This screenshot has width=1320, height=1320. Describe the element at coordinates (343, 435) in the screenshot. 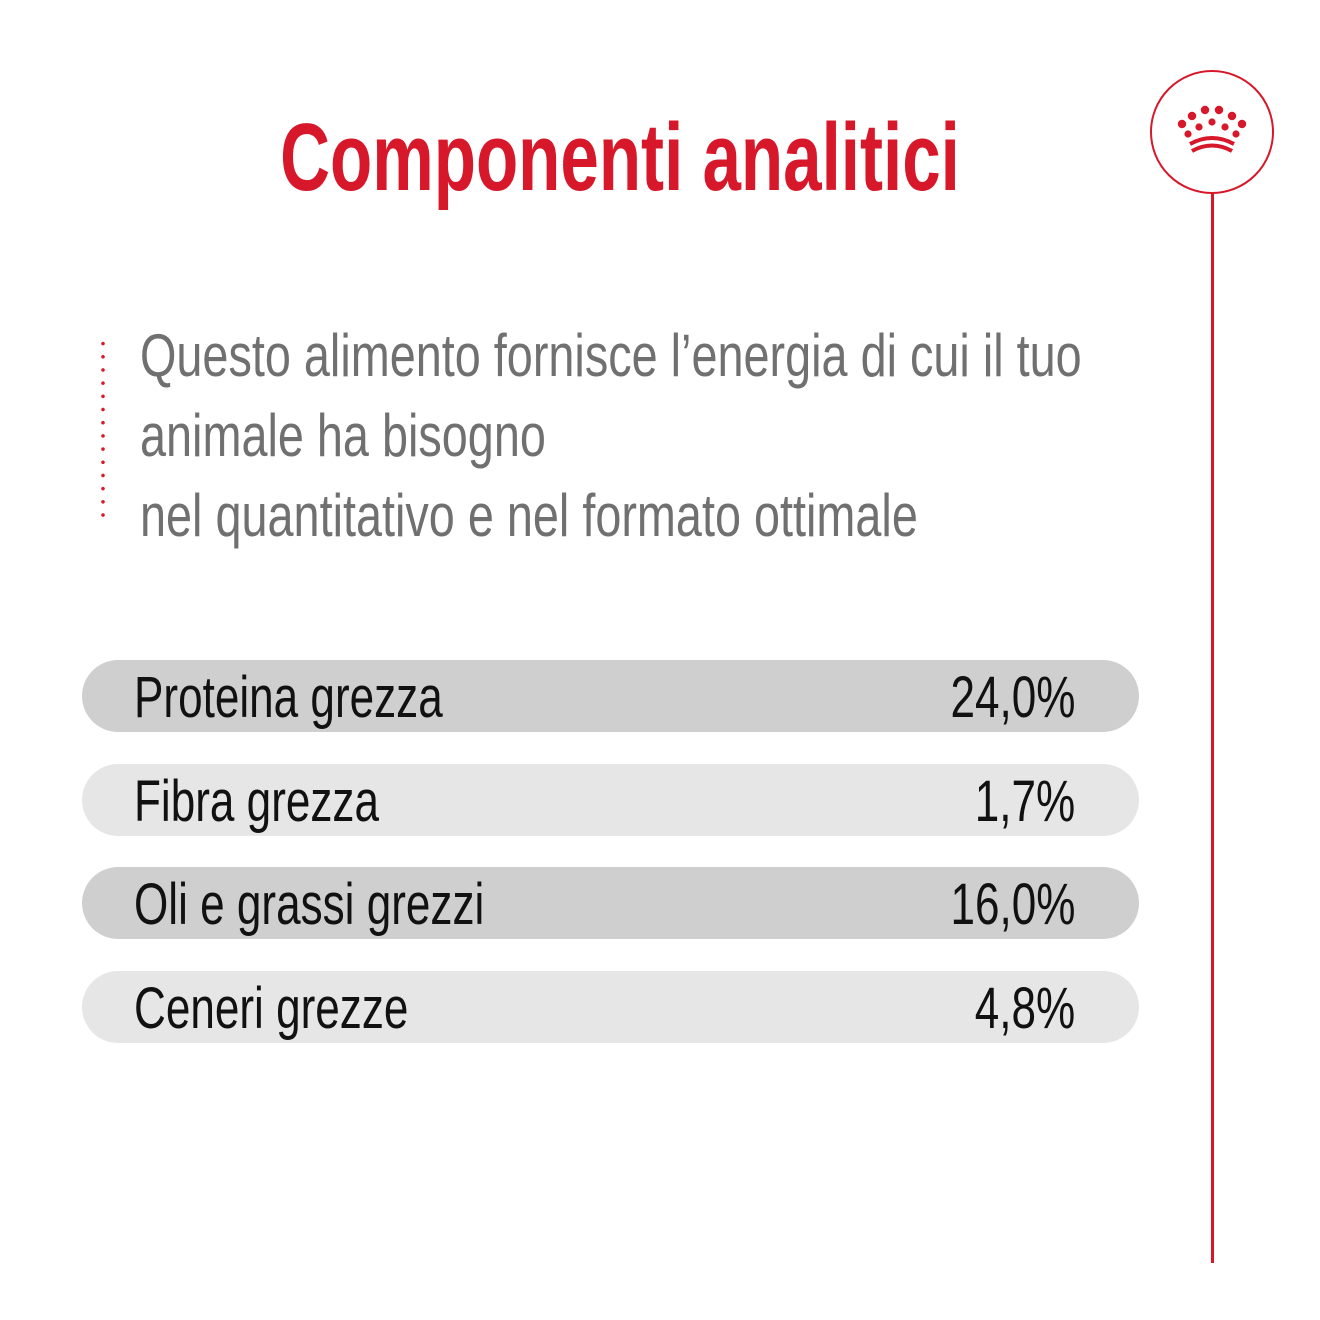

I see `description-line: animale ha bisogno` at that location.